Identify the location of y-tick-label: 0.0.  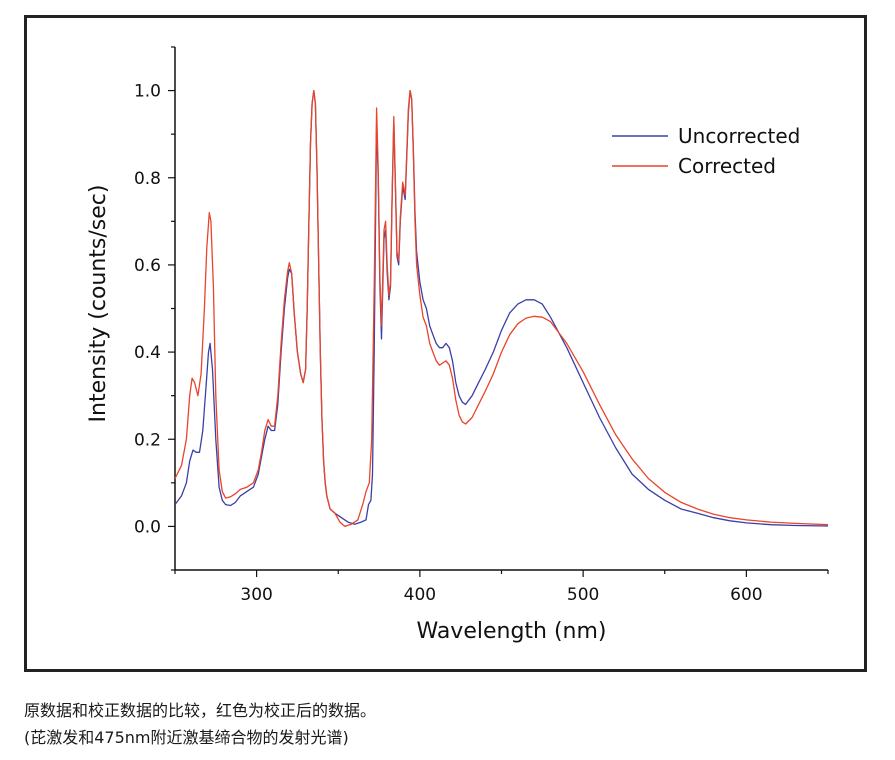
(147, 527).